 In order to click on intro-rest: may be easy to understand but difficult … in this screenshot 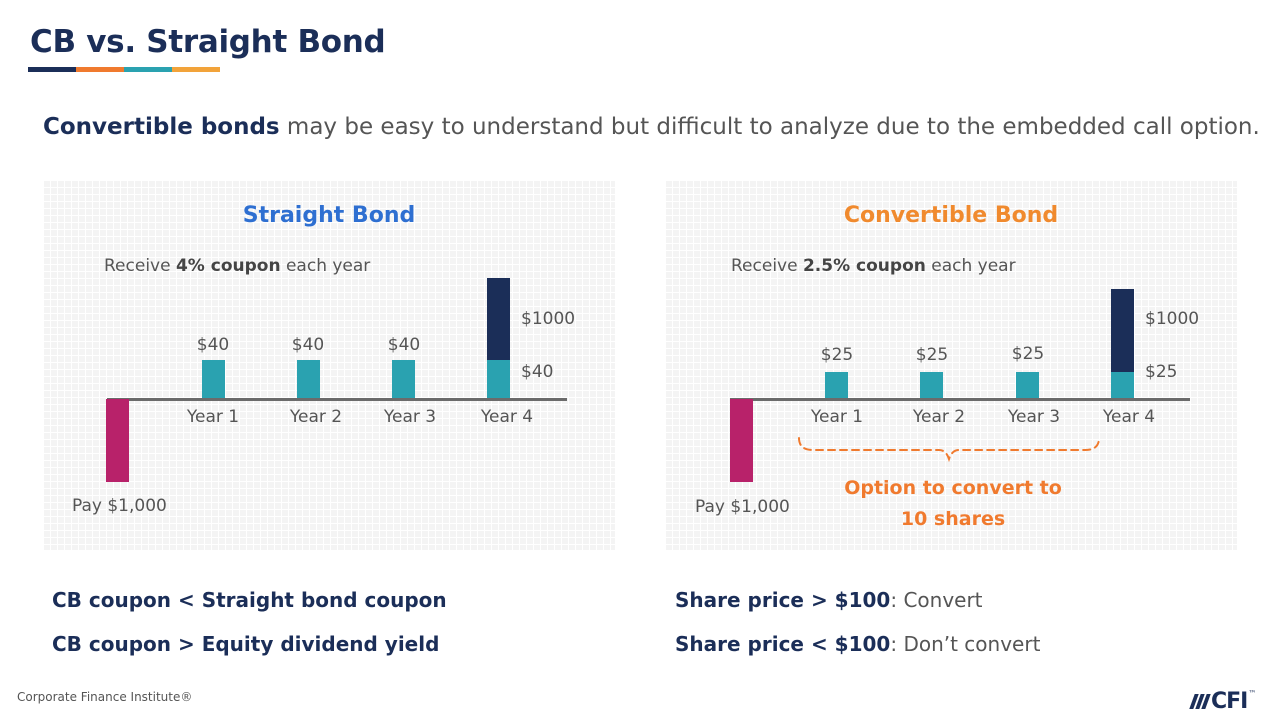, I will do `click(769, 127)`.